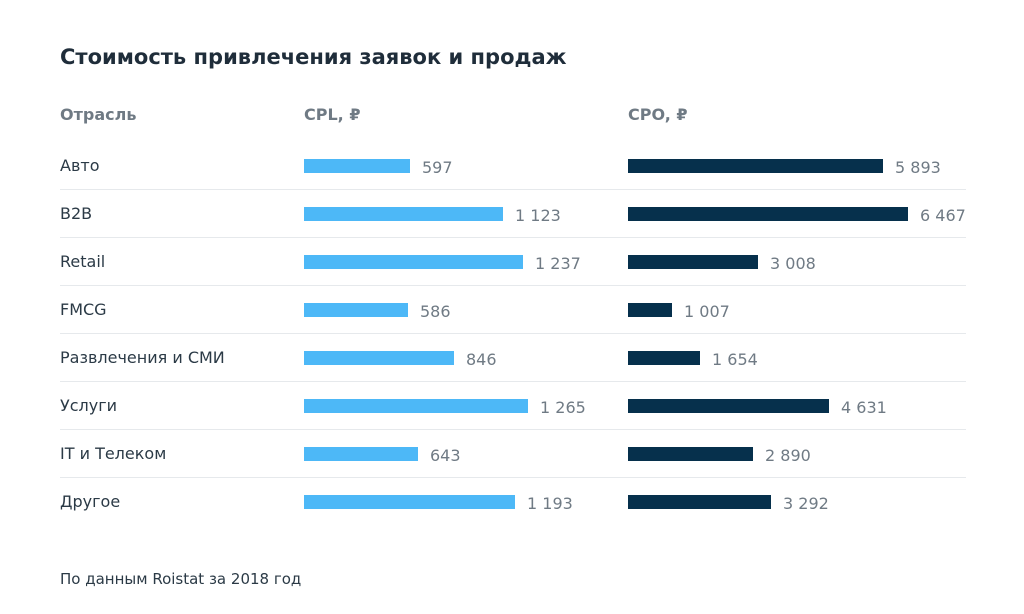 Image resolution: width=1024 pixels, height=614 pixels. What do you see at coordinates (435, 311) in the screenshot?
I see `cpl-value-label: 586` at bounding box center [435, 311].